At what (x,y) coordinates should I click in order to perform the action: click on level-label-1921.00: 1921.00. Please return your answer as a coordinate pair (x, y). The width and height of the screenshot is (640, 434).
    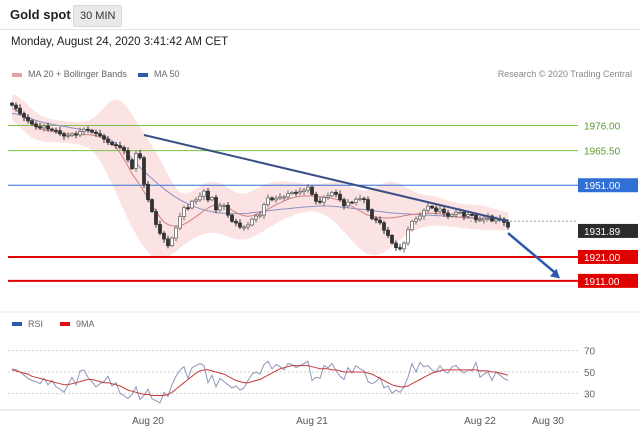
    Looking at the image, I should click on (602, 258).